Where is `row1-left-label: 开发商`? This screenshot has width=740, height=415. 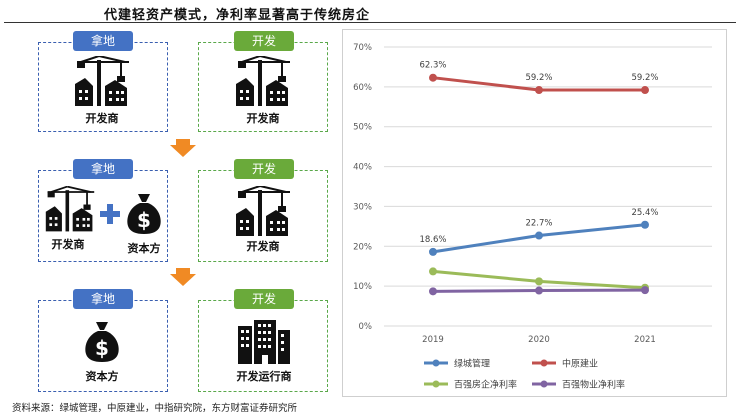
row1-left-label: 开发商 is located at coordinates (102, 118).